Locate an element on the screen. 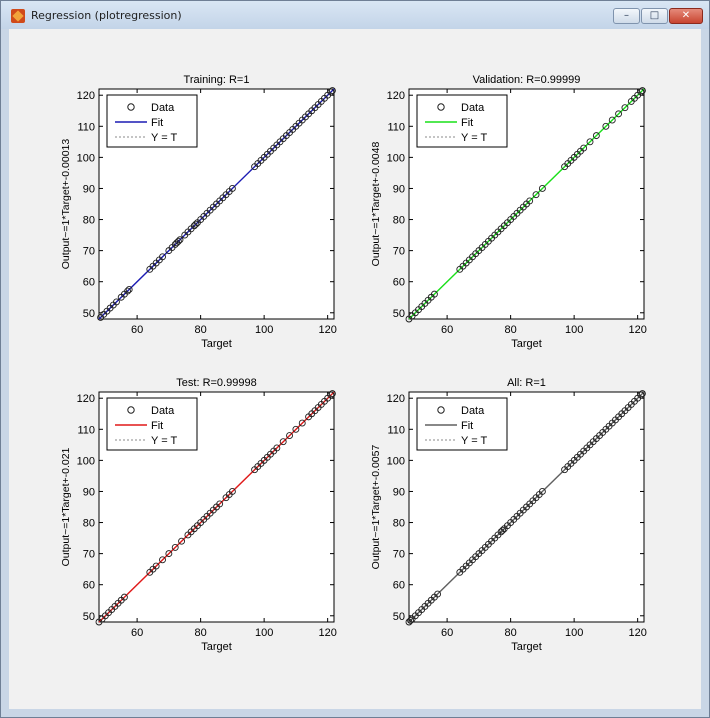  window-title: Regression (plotregression) is located at coordinates (106, 15).